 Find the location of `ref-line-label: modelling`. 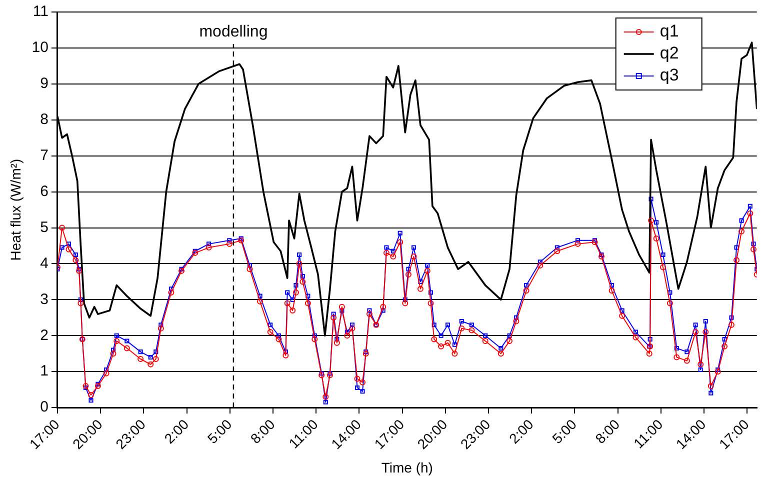

ref-line-label: modelling is located at coordinates (233, 31).